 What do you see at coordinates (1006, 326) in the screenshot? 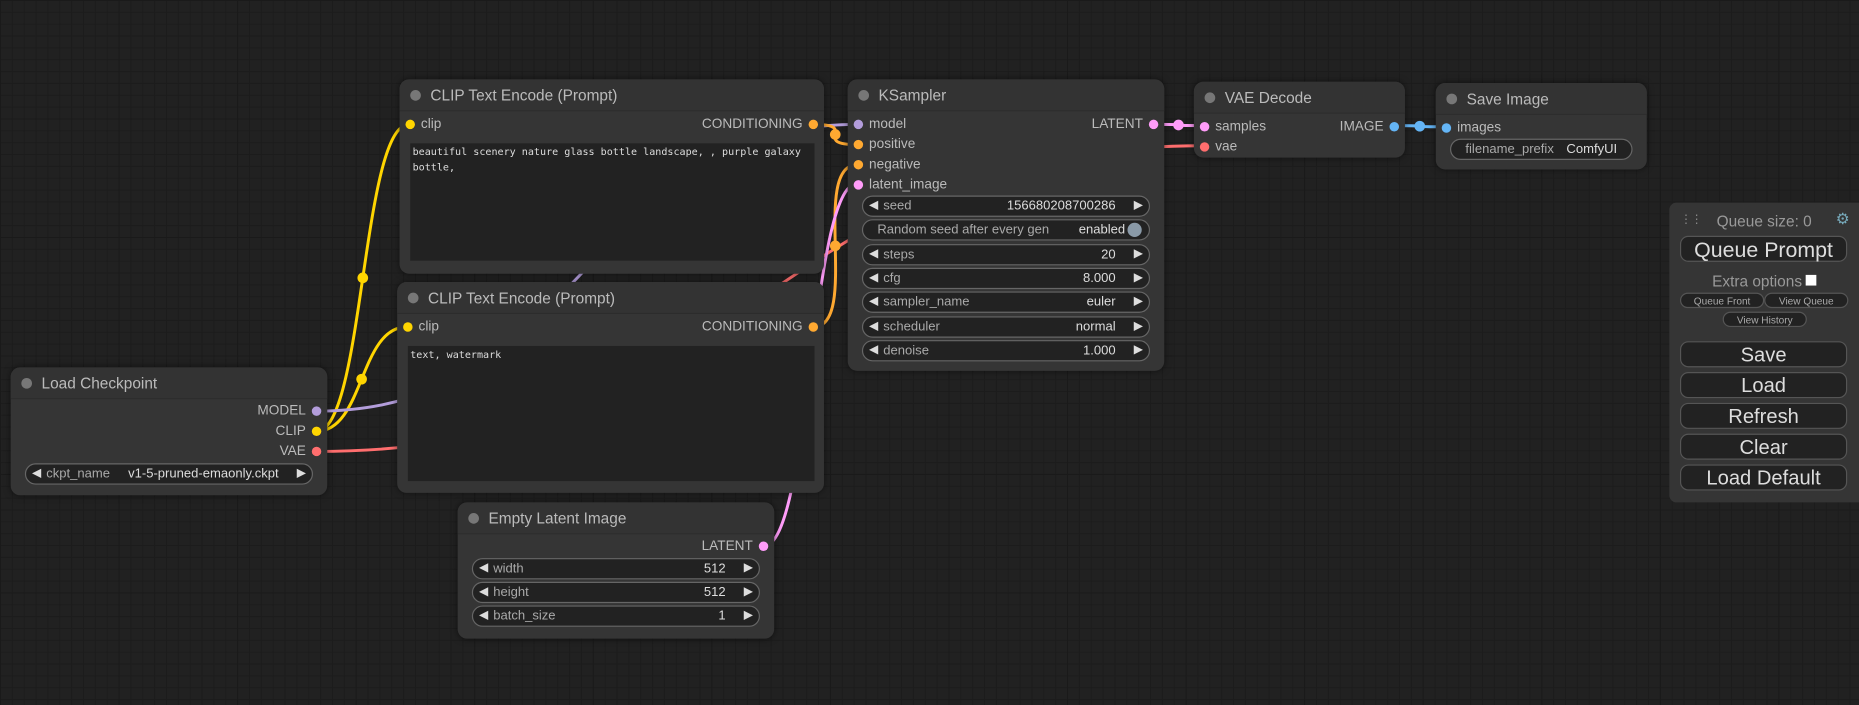
I see `widget-scheduler: ◀ ▶ scheduler normal` at bounding box center [1006, 326].